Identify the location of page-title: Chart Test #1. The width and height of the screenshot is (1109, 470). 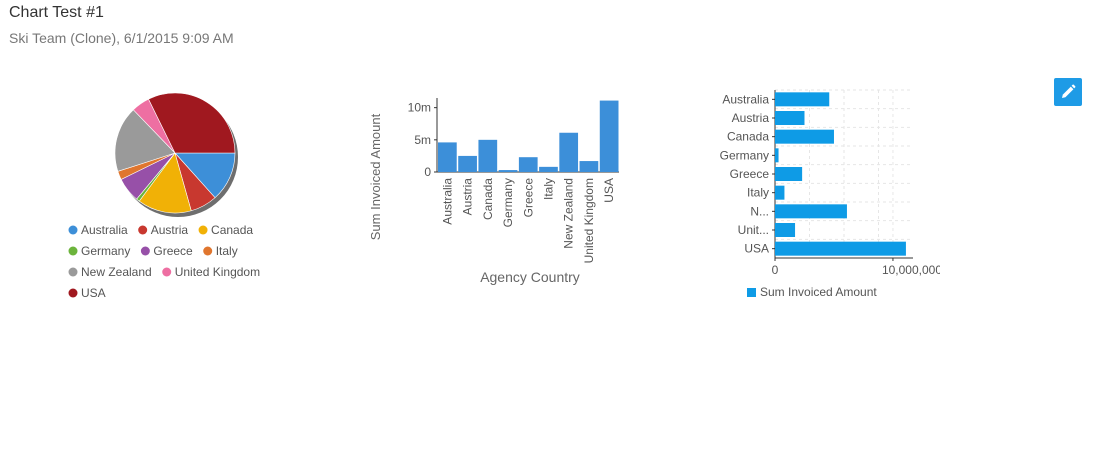
(56, 12).